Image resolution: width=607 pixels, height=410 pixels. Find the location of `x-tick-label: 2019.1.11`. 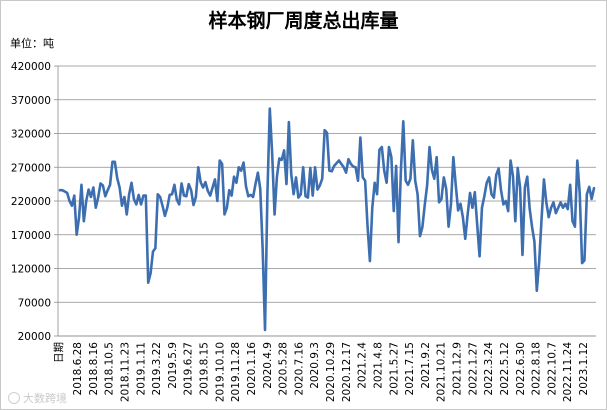

x-tick-label: 2019.1.11 is located at coordinates (141, 368).